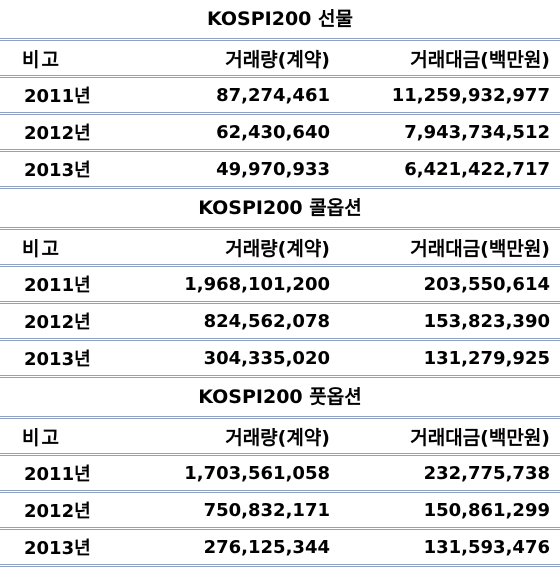 The image size is (560, 583). I want to click on row-volume: 1,703,561,058, so click(226, 473).